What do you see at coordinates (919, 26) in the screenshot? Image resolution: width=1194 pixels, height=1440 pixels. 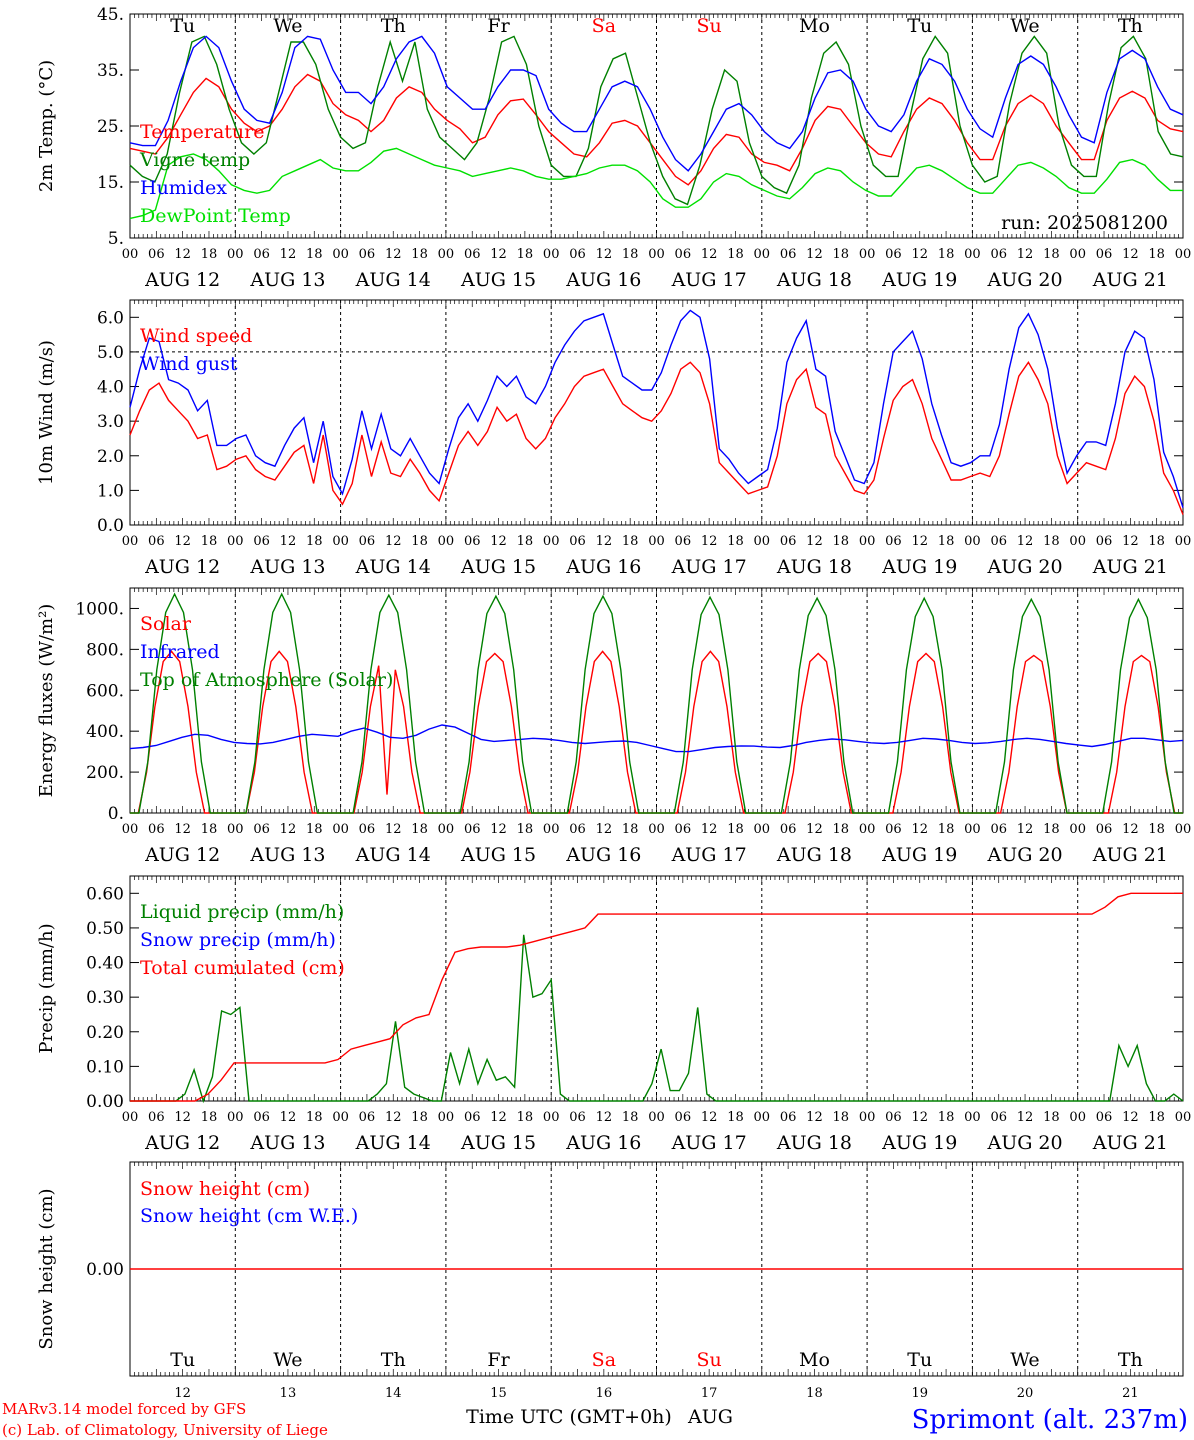 I see `weekday-label: Tu` at bounding box center [919, 26].